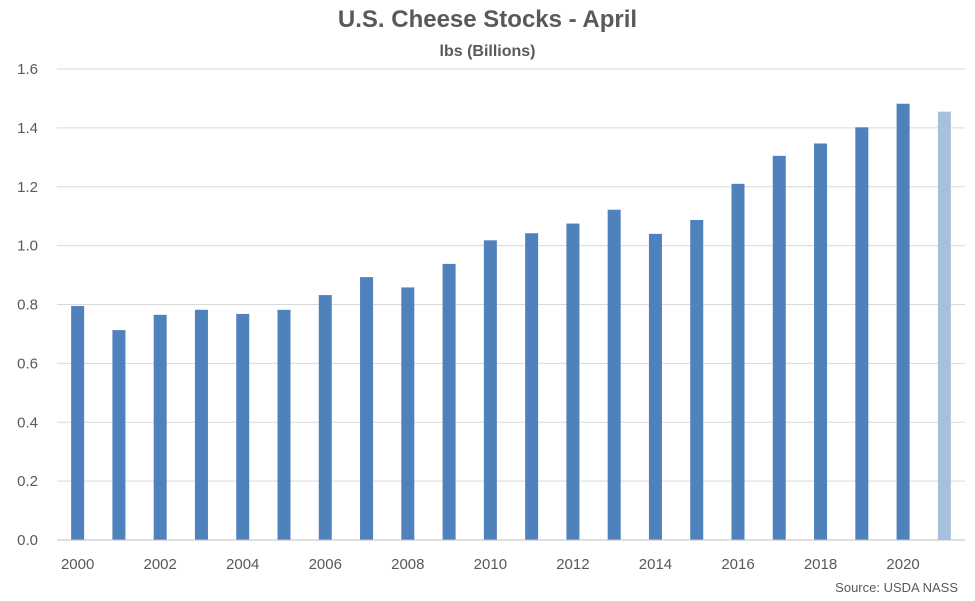 The width and height of the screenshot is (975, 601). Describe the element at coordinates (490, 390) in the screenshot. I see `bar-2010` at that location.